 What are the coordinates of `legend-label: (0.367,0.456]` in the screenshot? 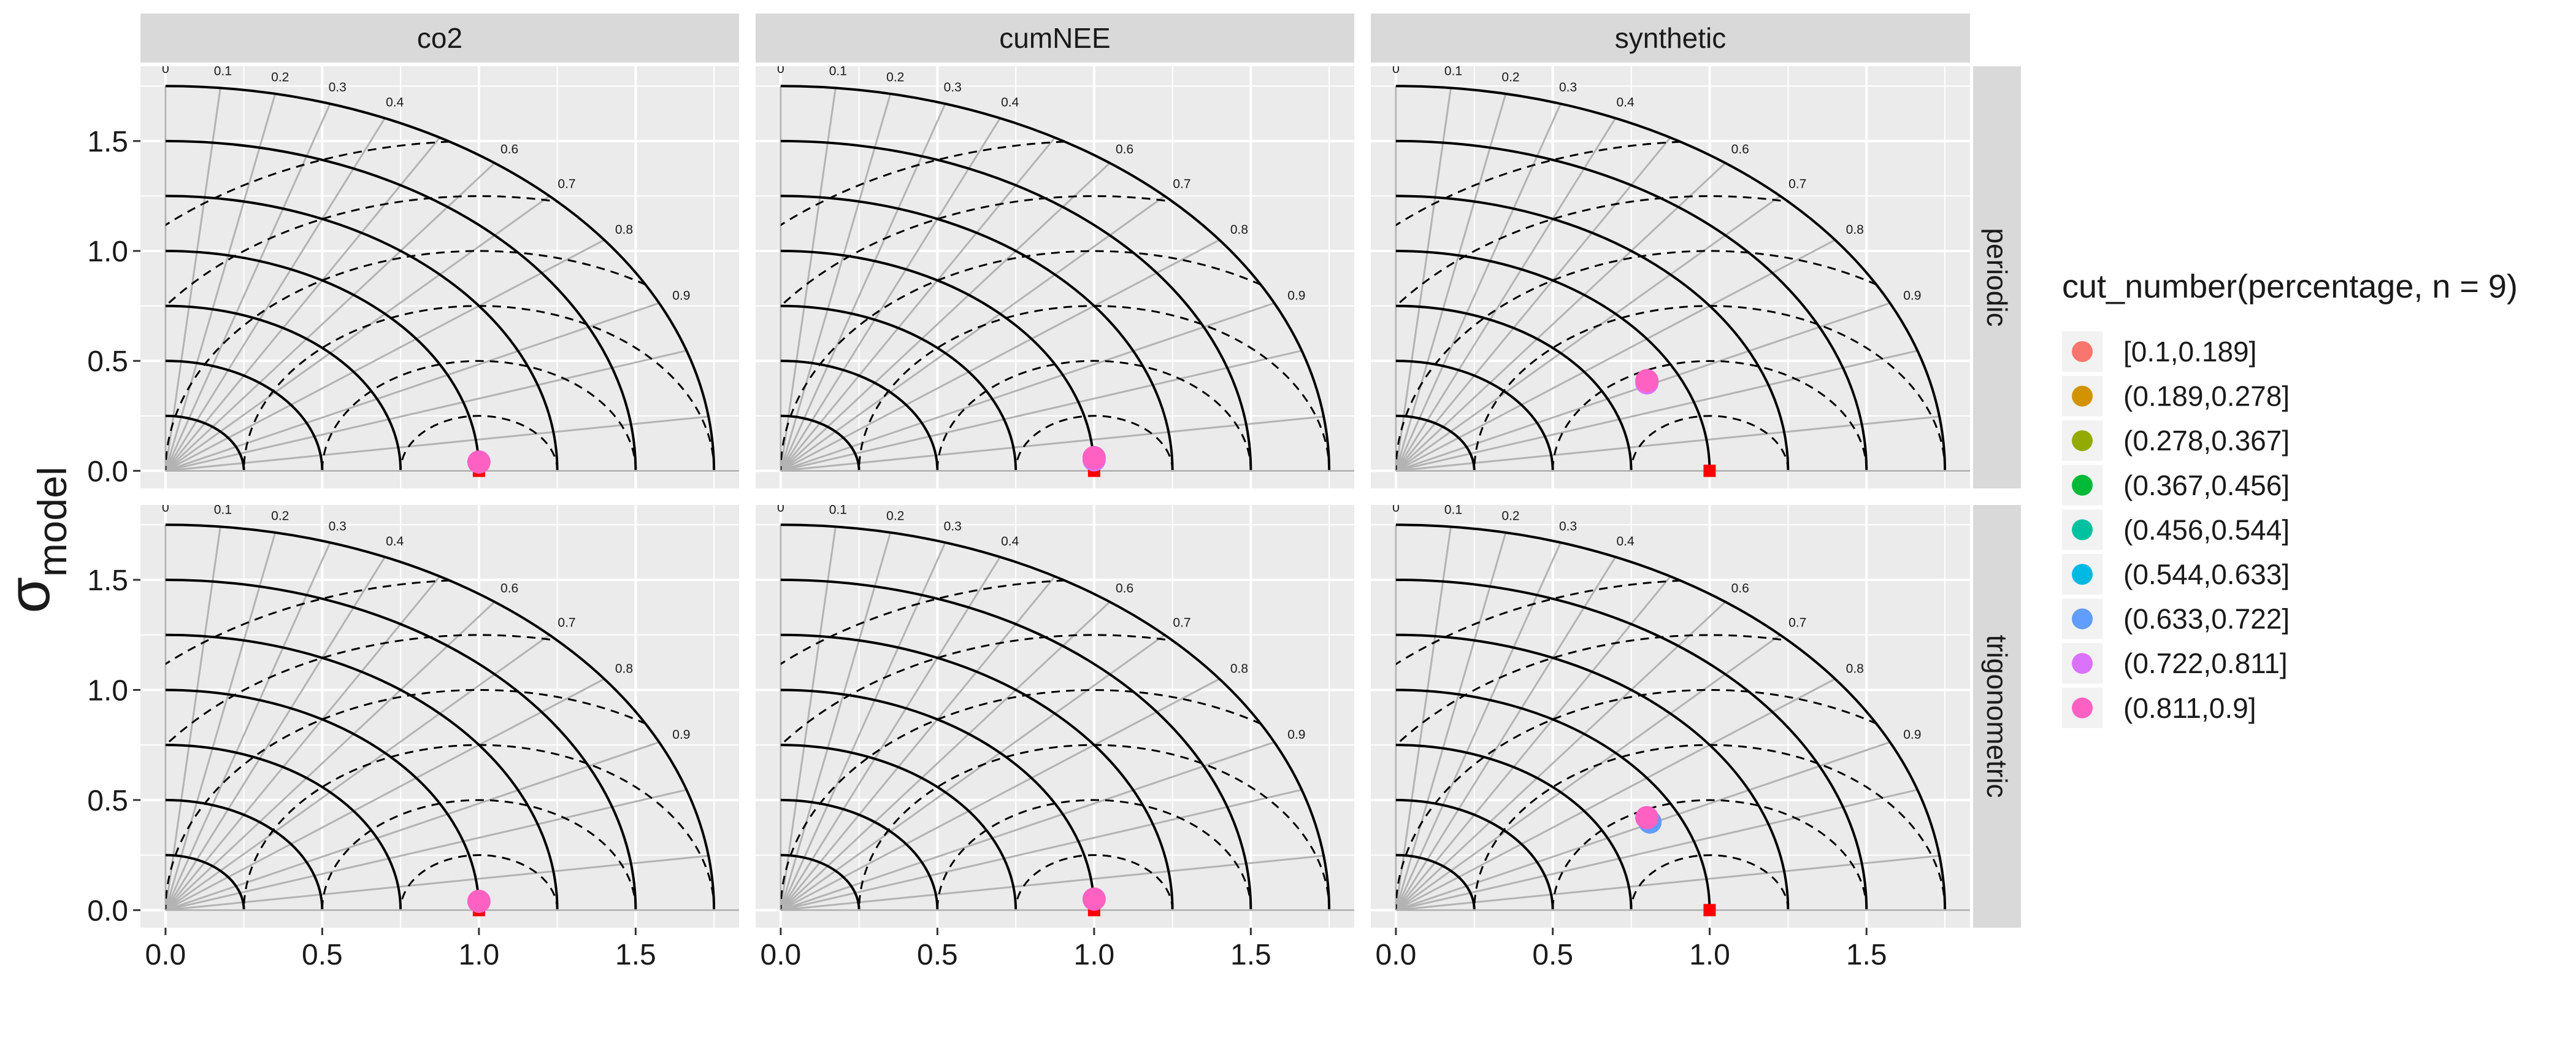 It's located at (2206, 485).